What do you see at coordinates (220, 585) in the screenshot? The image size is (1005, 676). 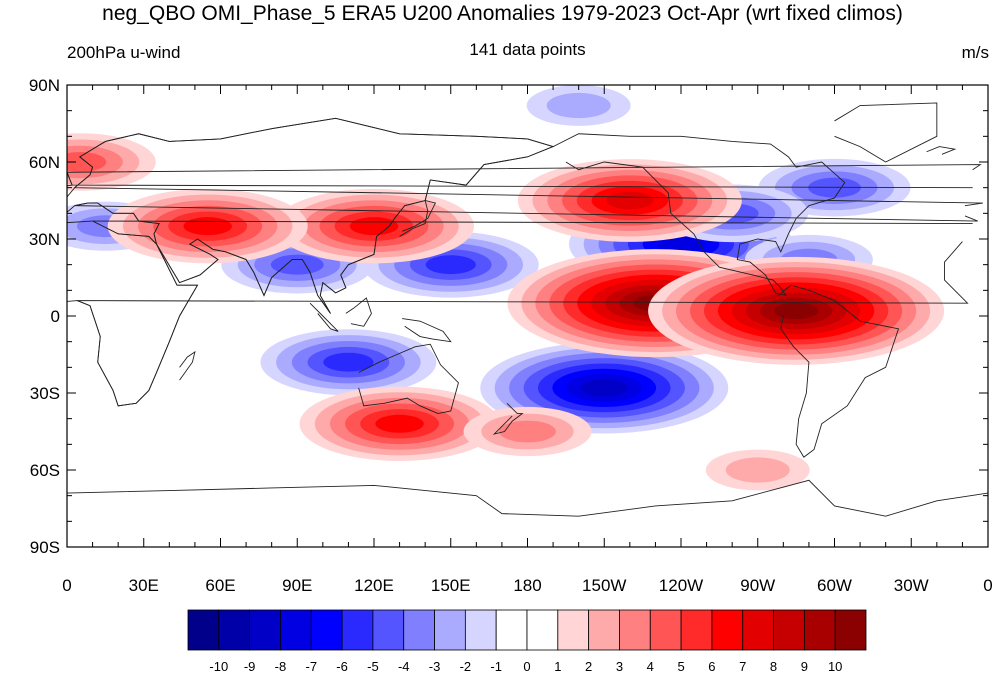 I see `lon-tick-label: 60E` at bounding box center [220, 585].